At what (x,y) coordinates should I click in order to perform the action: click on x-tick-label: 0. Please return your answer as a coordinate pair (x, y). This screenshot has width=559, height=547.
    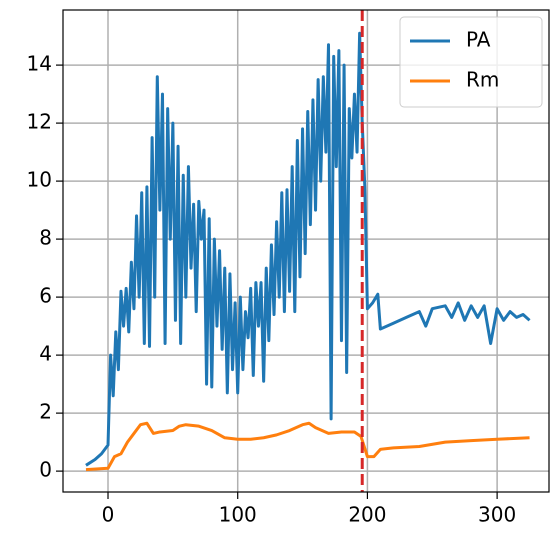
    Looking at the image, I should click on (108, 515).